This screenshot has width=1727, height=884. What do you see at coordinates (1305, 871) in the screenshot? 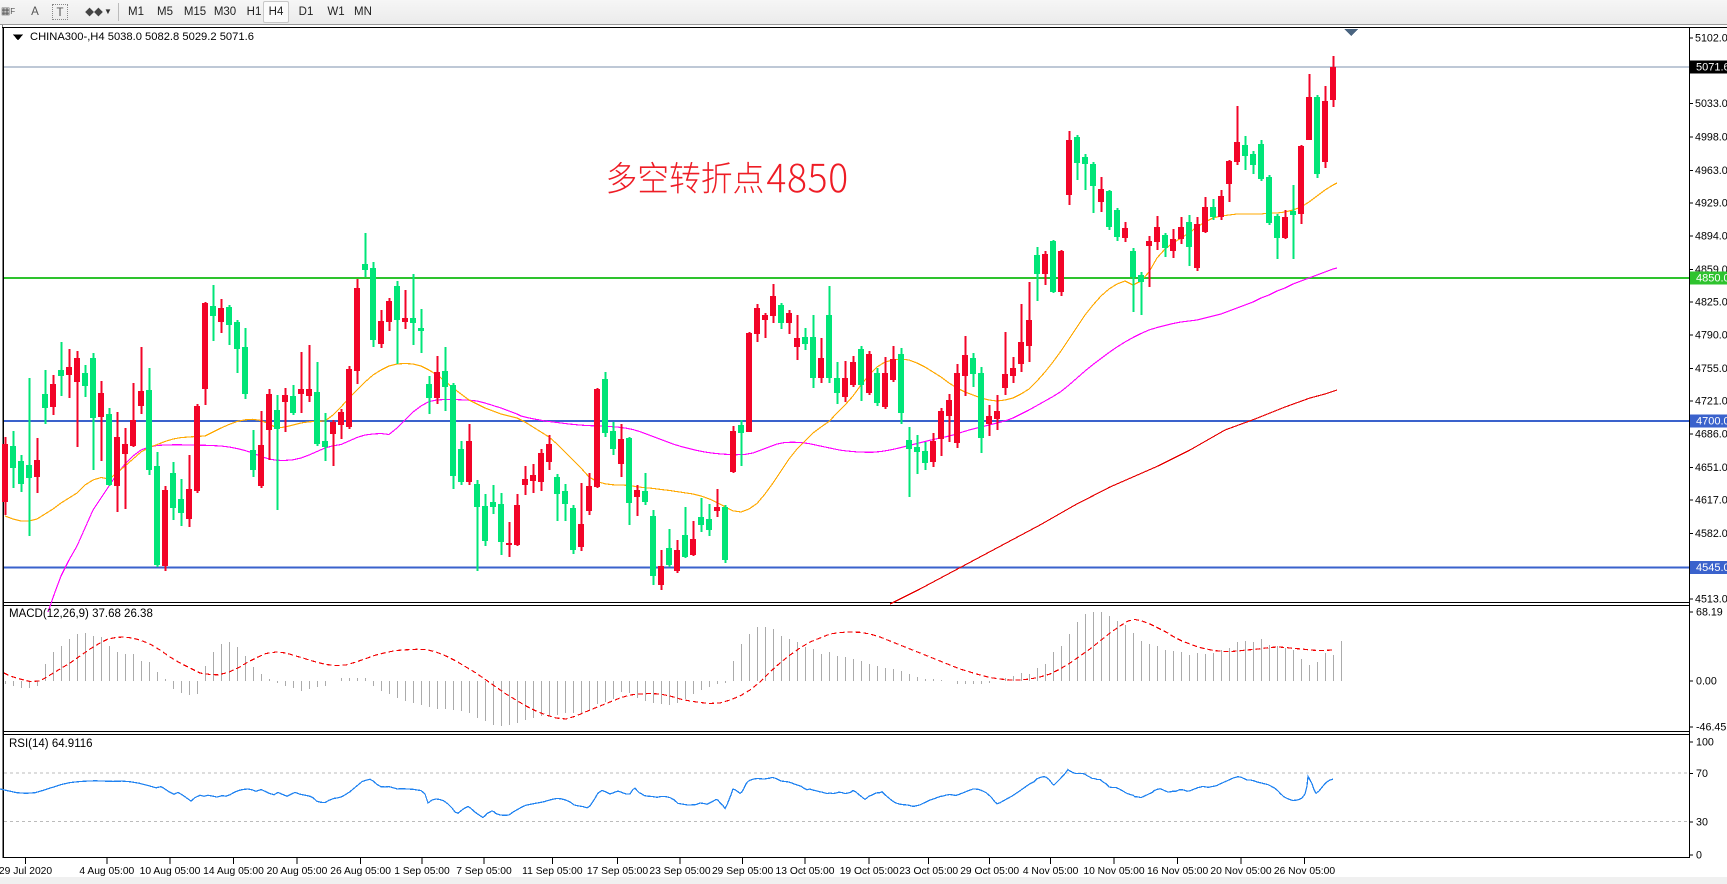
I see `svg-text: 26 Nov 05:00` at bounding box center [1305, 871].